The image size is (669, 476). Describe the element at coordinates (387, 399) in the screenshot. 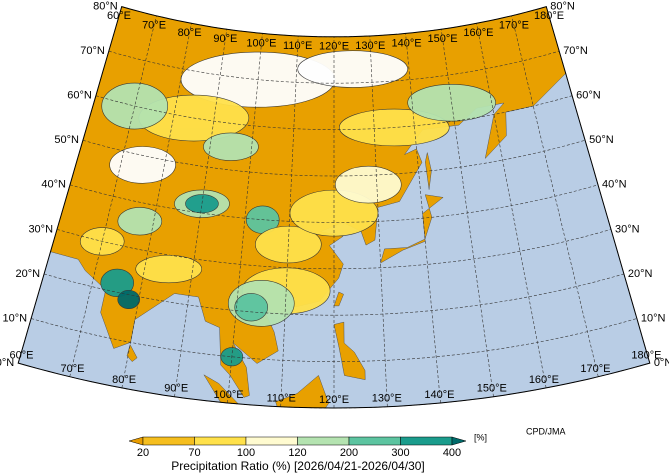

I see `lon-label-bottom: 130°E` at that location.